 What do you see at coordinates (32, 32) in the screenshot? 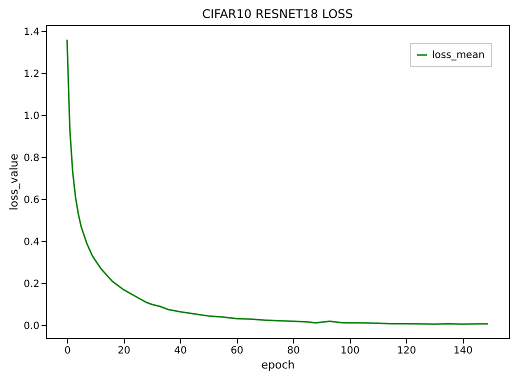
I see `y-tick-label: 1.4` at bounding box center [32, 32].